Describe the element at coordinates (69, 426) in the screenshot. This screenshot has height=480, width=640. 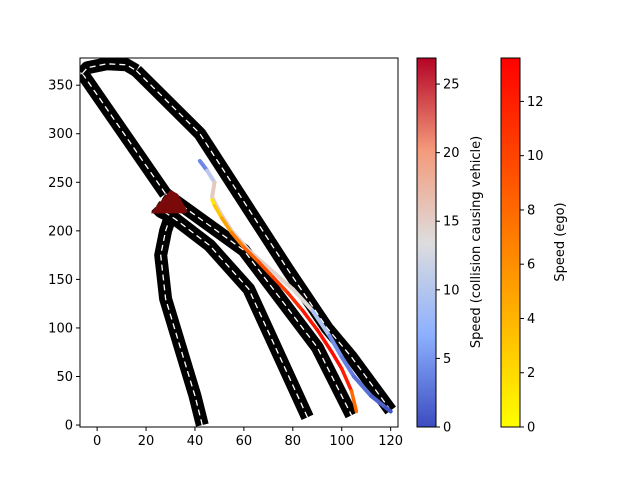
I see `y-tick-label: 0` at that location.